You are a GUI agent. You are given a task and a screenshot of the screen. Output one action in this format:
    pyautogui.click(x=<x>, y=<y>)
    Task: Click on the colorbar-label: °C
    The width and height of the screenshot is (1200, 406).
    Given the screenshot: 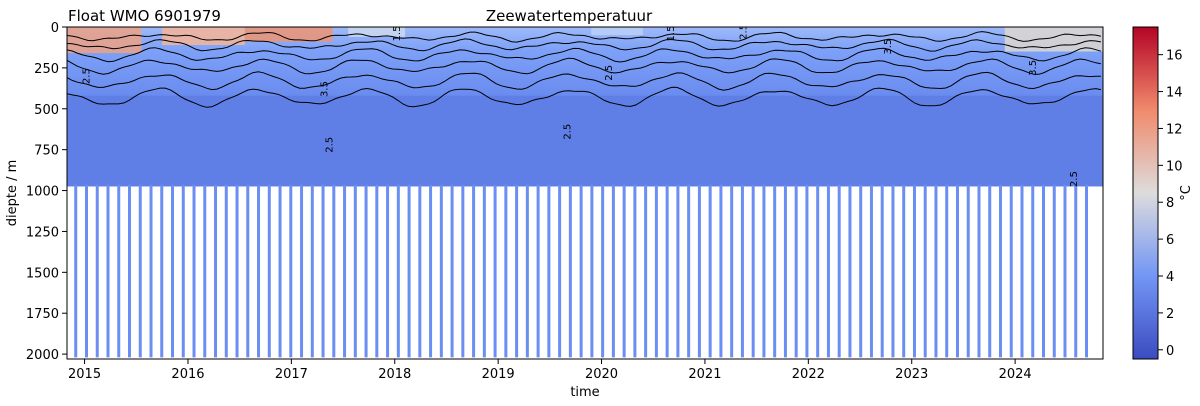 What is the action you would take?
    pyautogui.click(x=1186, y=193)
    